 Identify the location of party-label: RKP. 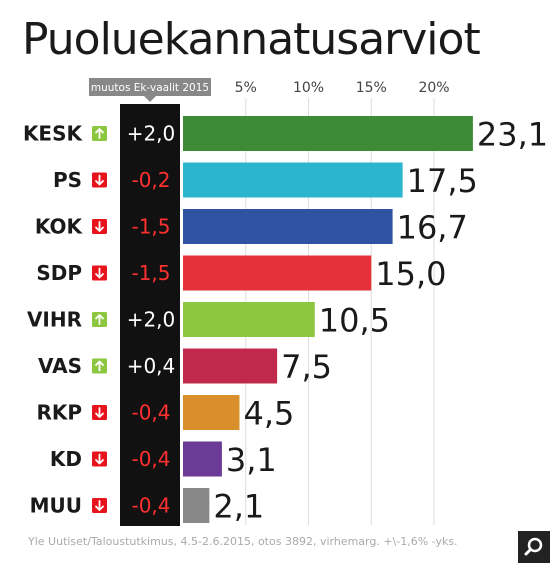
(59, 413).